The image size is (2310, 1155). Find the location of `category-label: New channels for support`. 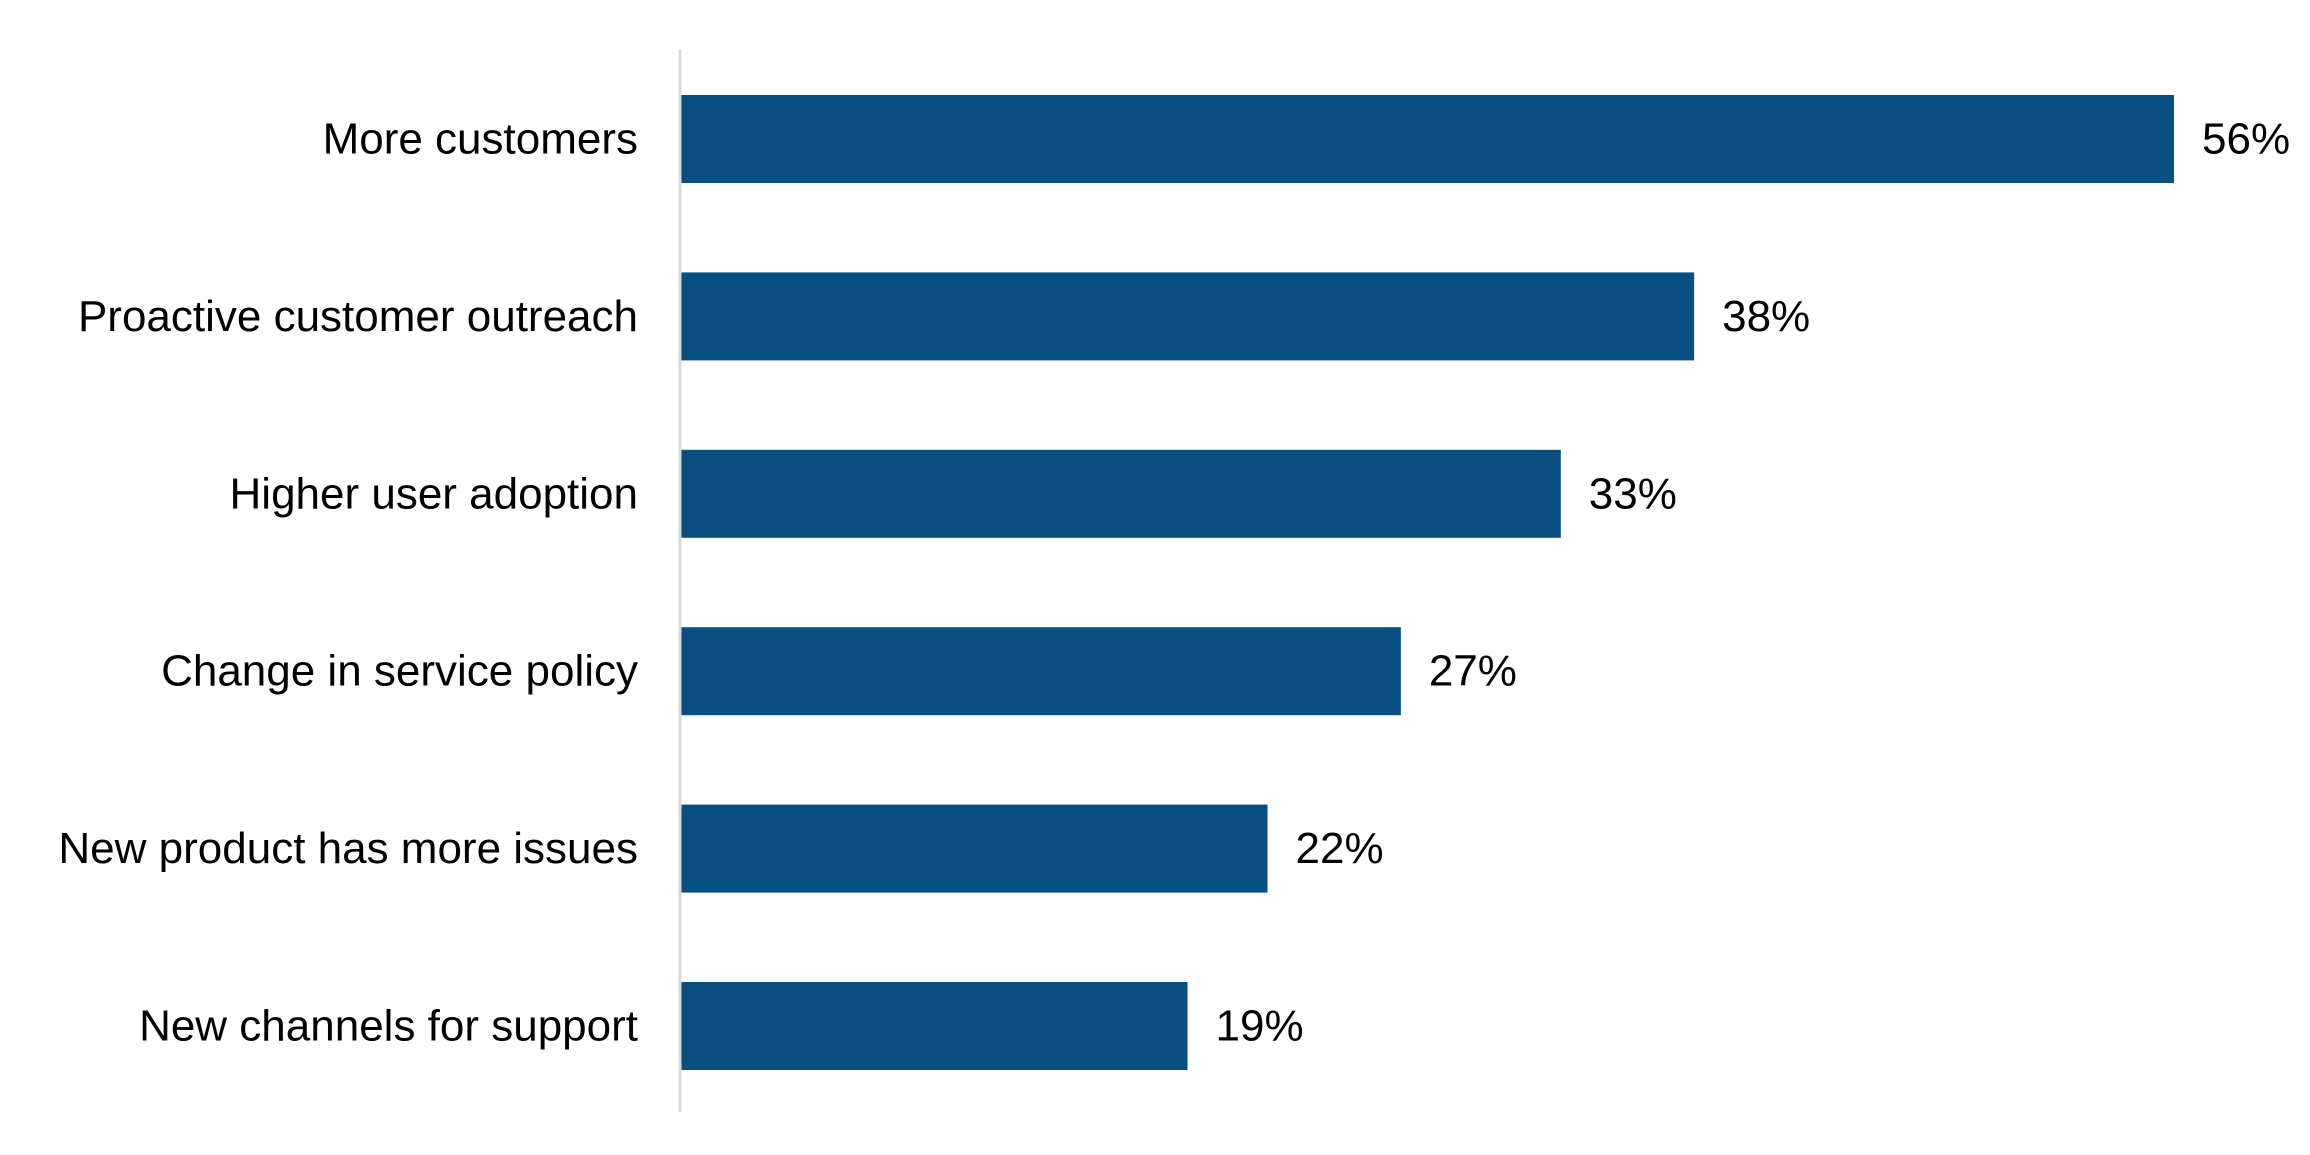

category-label: New channels for support is located at coordinates (388, 1026).